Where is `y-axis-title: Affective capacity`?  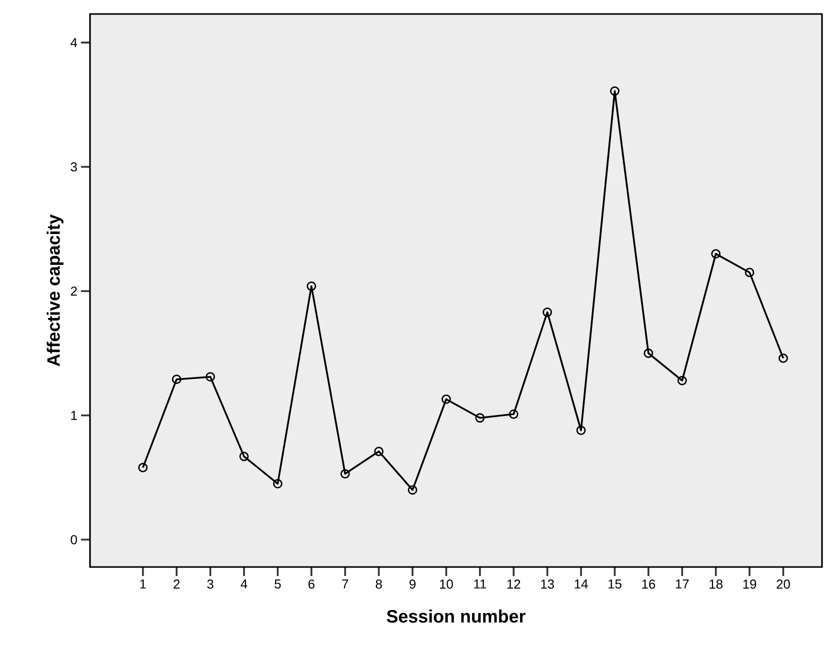
y-axis-title: Affective capacity is located at coordinates (55, 290).